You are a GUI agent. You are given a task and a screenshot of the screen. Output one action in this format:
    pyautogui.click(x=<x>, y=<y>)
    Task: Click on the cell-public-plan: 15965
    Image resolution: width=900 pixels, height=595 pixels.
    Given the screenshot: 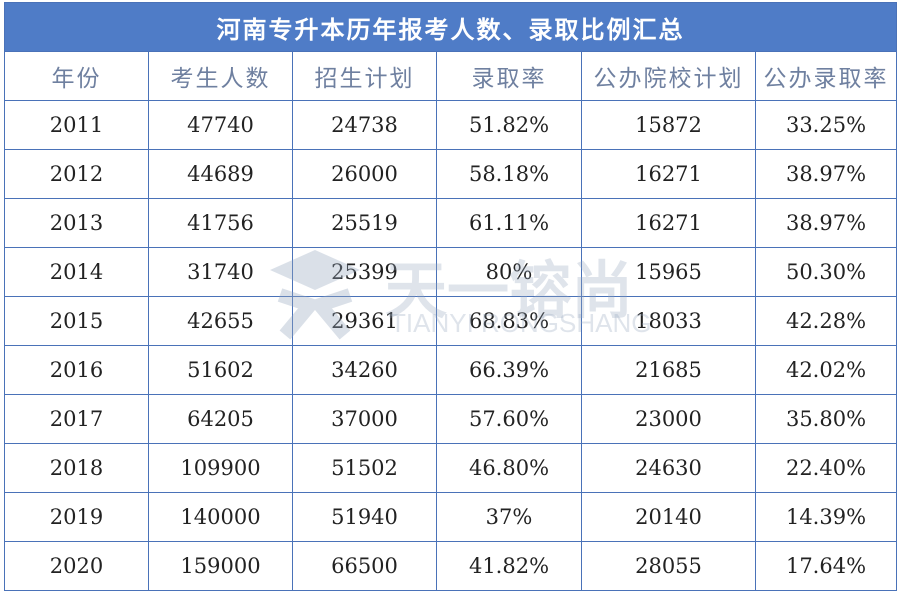 What is the action you would take?
    pyautogui.click(x=668, y=272)
    